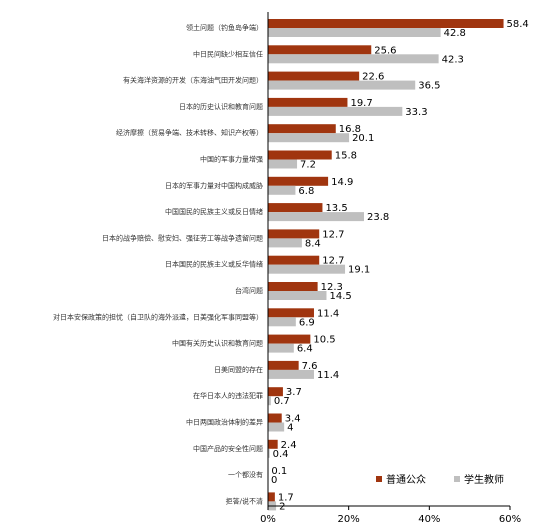  Describe the element at coordinates (350, 129) in the screenshot. I see `data-label-series-1: 16.8` at that location.